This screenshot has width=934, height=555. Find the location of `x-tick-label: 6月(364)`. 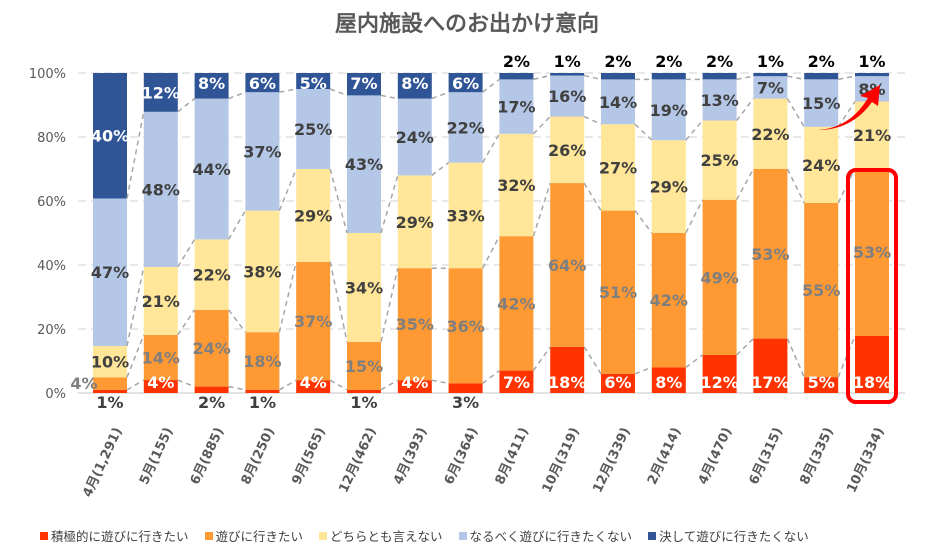

x-tick-label: 6月(364) is located at coordinates (461, 456).